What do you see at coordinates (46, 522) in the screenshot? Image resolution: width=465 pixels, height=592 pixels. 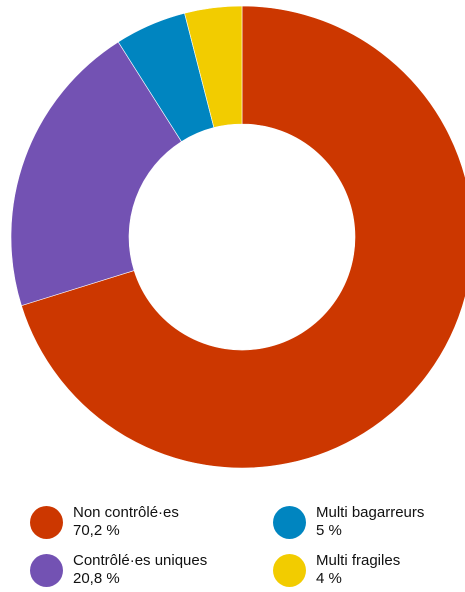 I see `legend-swatch-non-controles` at bounding box center [46, 522].